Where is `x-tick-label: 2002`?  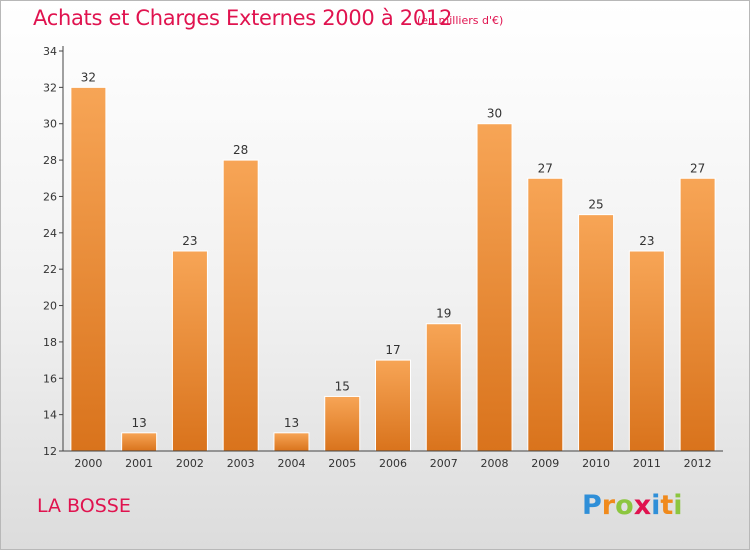 x-tick-label: 2002 is located at coordinates (190, 463).